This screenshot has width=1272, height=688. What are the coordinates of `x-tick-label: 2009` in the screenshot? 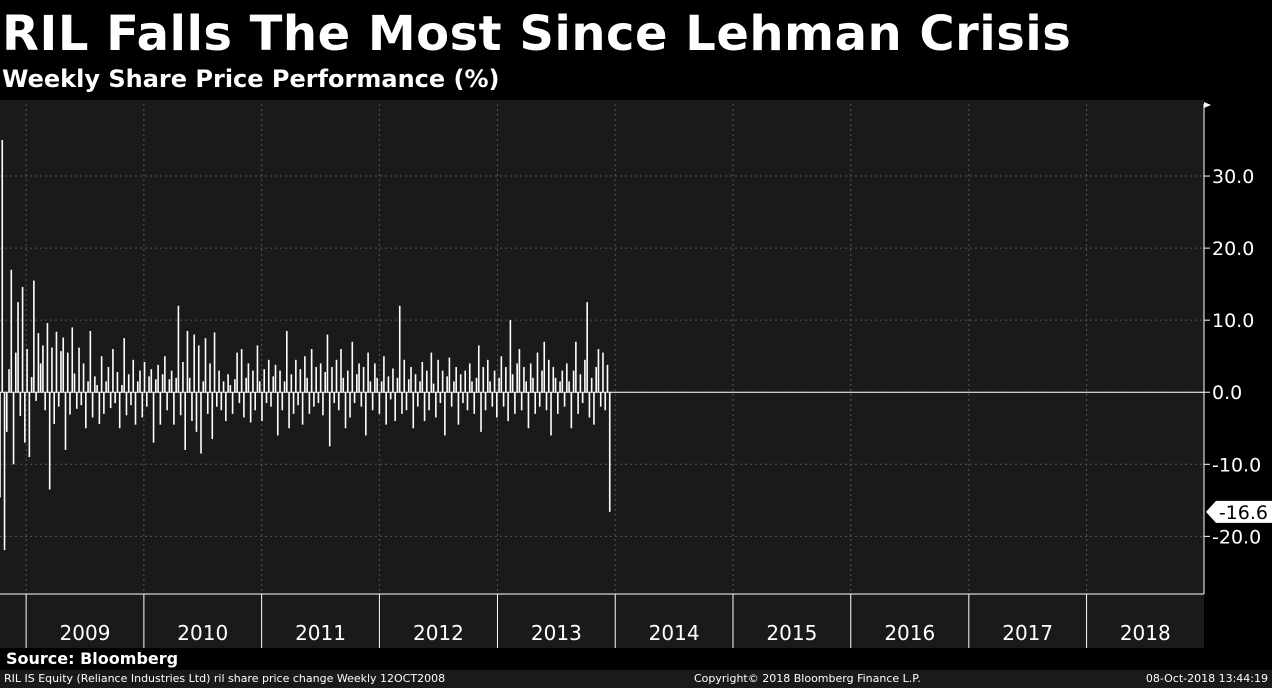 It's located at (85, 633).